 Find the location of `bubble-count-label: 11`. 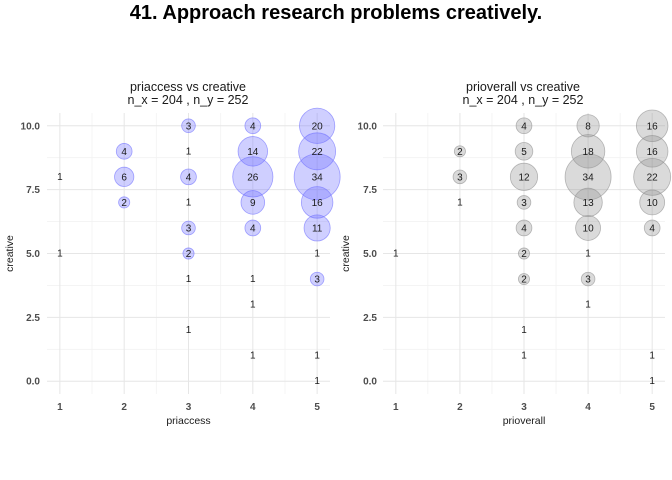

bubble-count-label: 11 is located at coordinates (317, 229).